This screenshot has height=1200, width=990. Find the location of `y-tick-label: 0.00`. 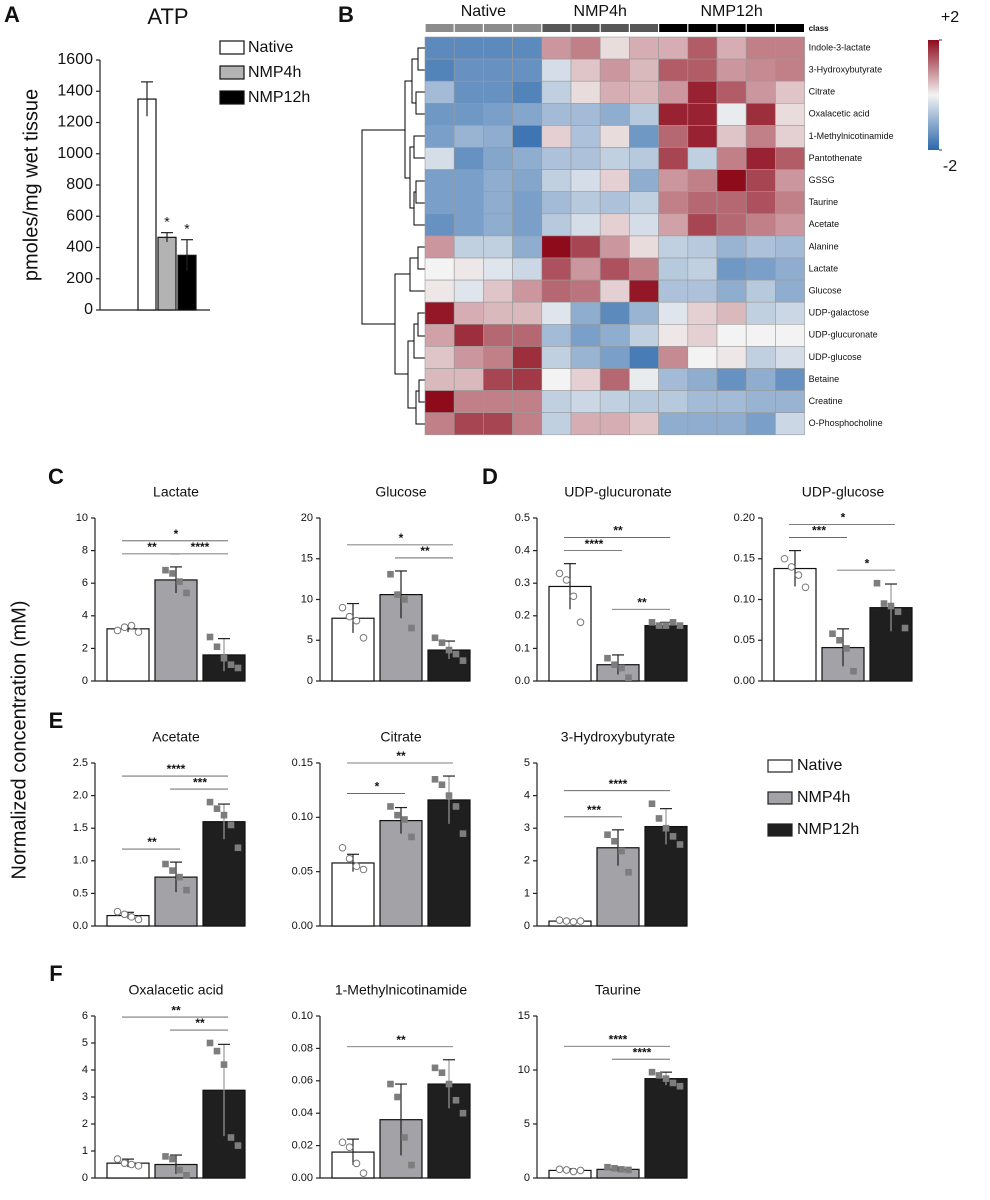

y-tick-label: 0.00 is located at coordinates (744, 681).